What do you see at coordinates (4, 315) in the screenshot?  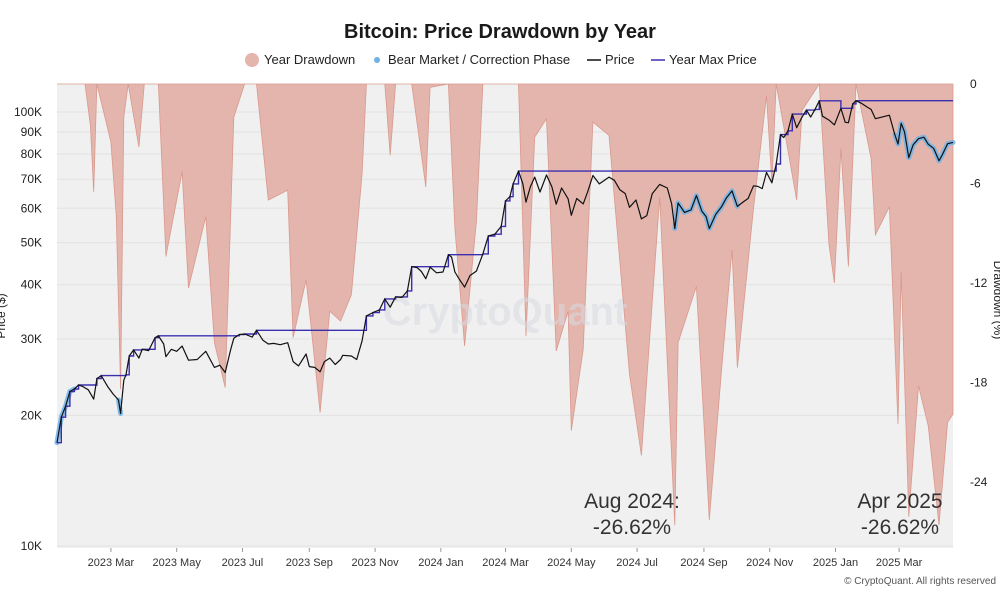 I see `left-axis-label: Price ($)` at bounding box center [4, 315].